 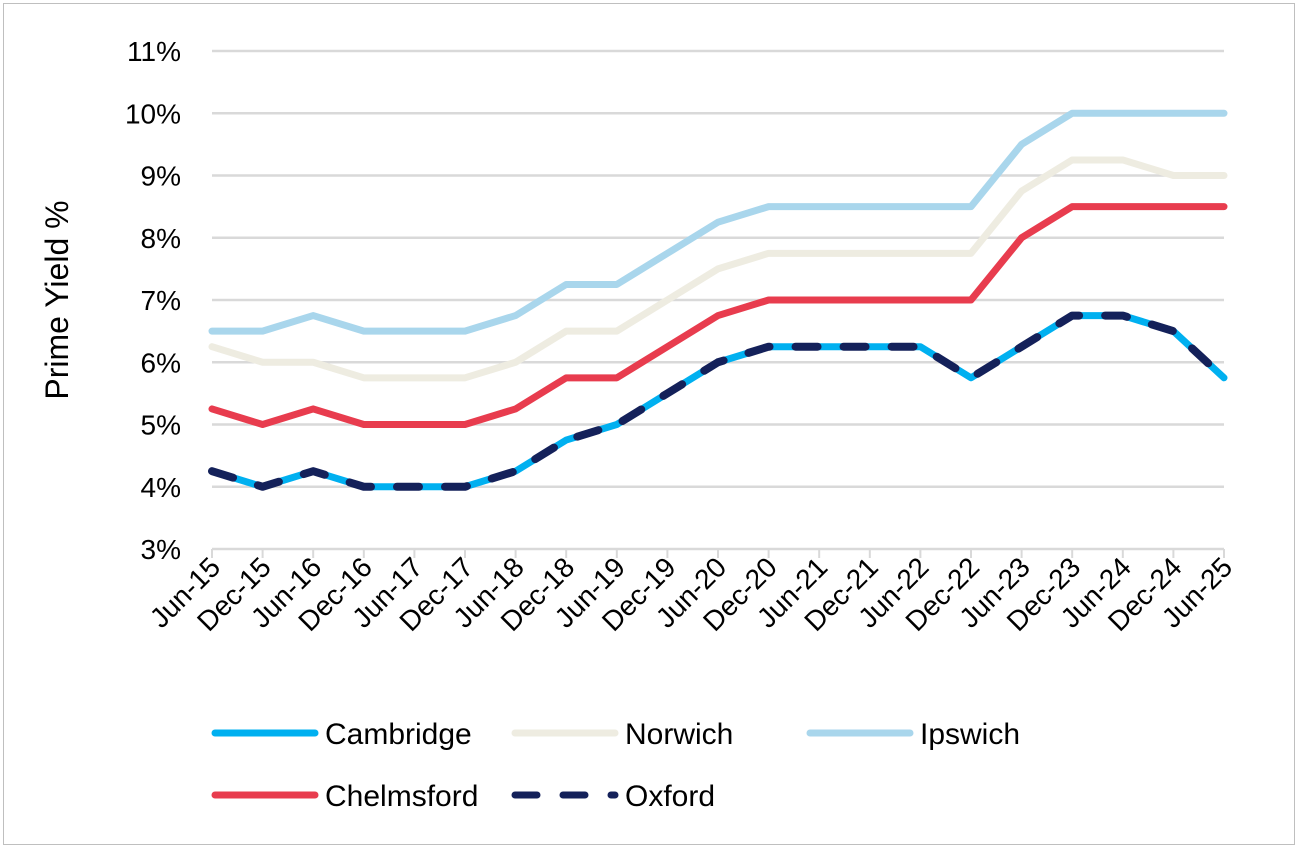 I want to click on y-axis-label: Prime Yield %, so click(x=57, y=299).